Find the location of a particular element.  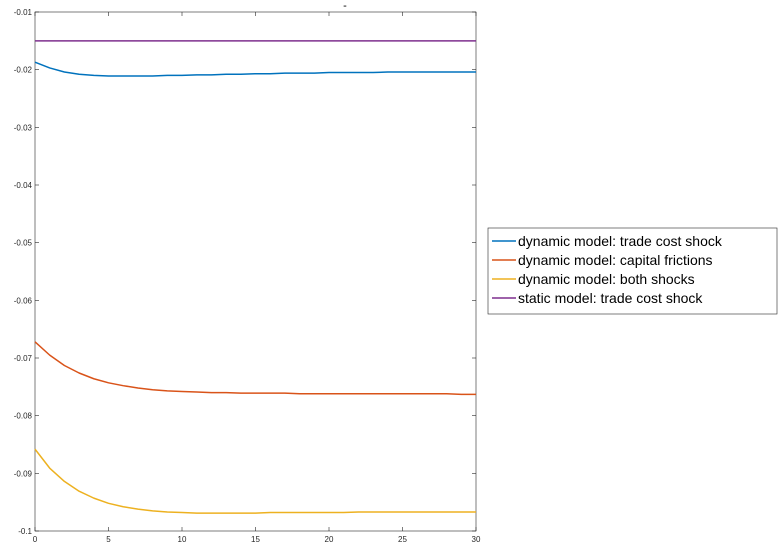

legend-label: dynamic model: trade cost shock is located at coordinates (620, 241).